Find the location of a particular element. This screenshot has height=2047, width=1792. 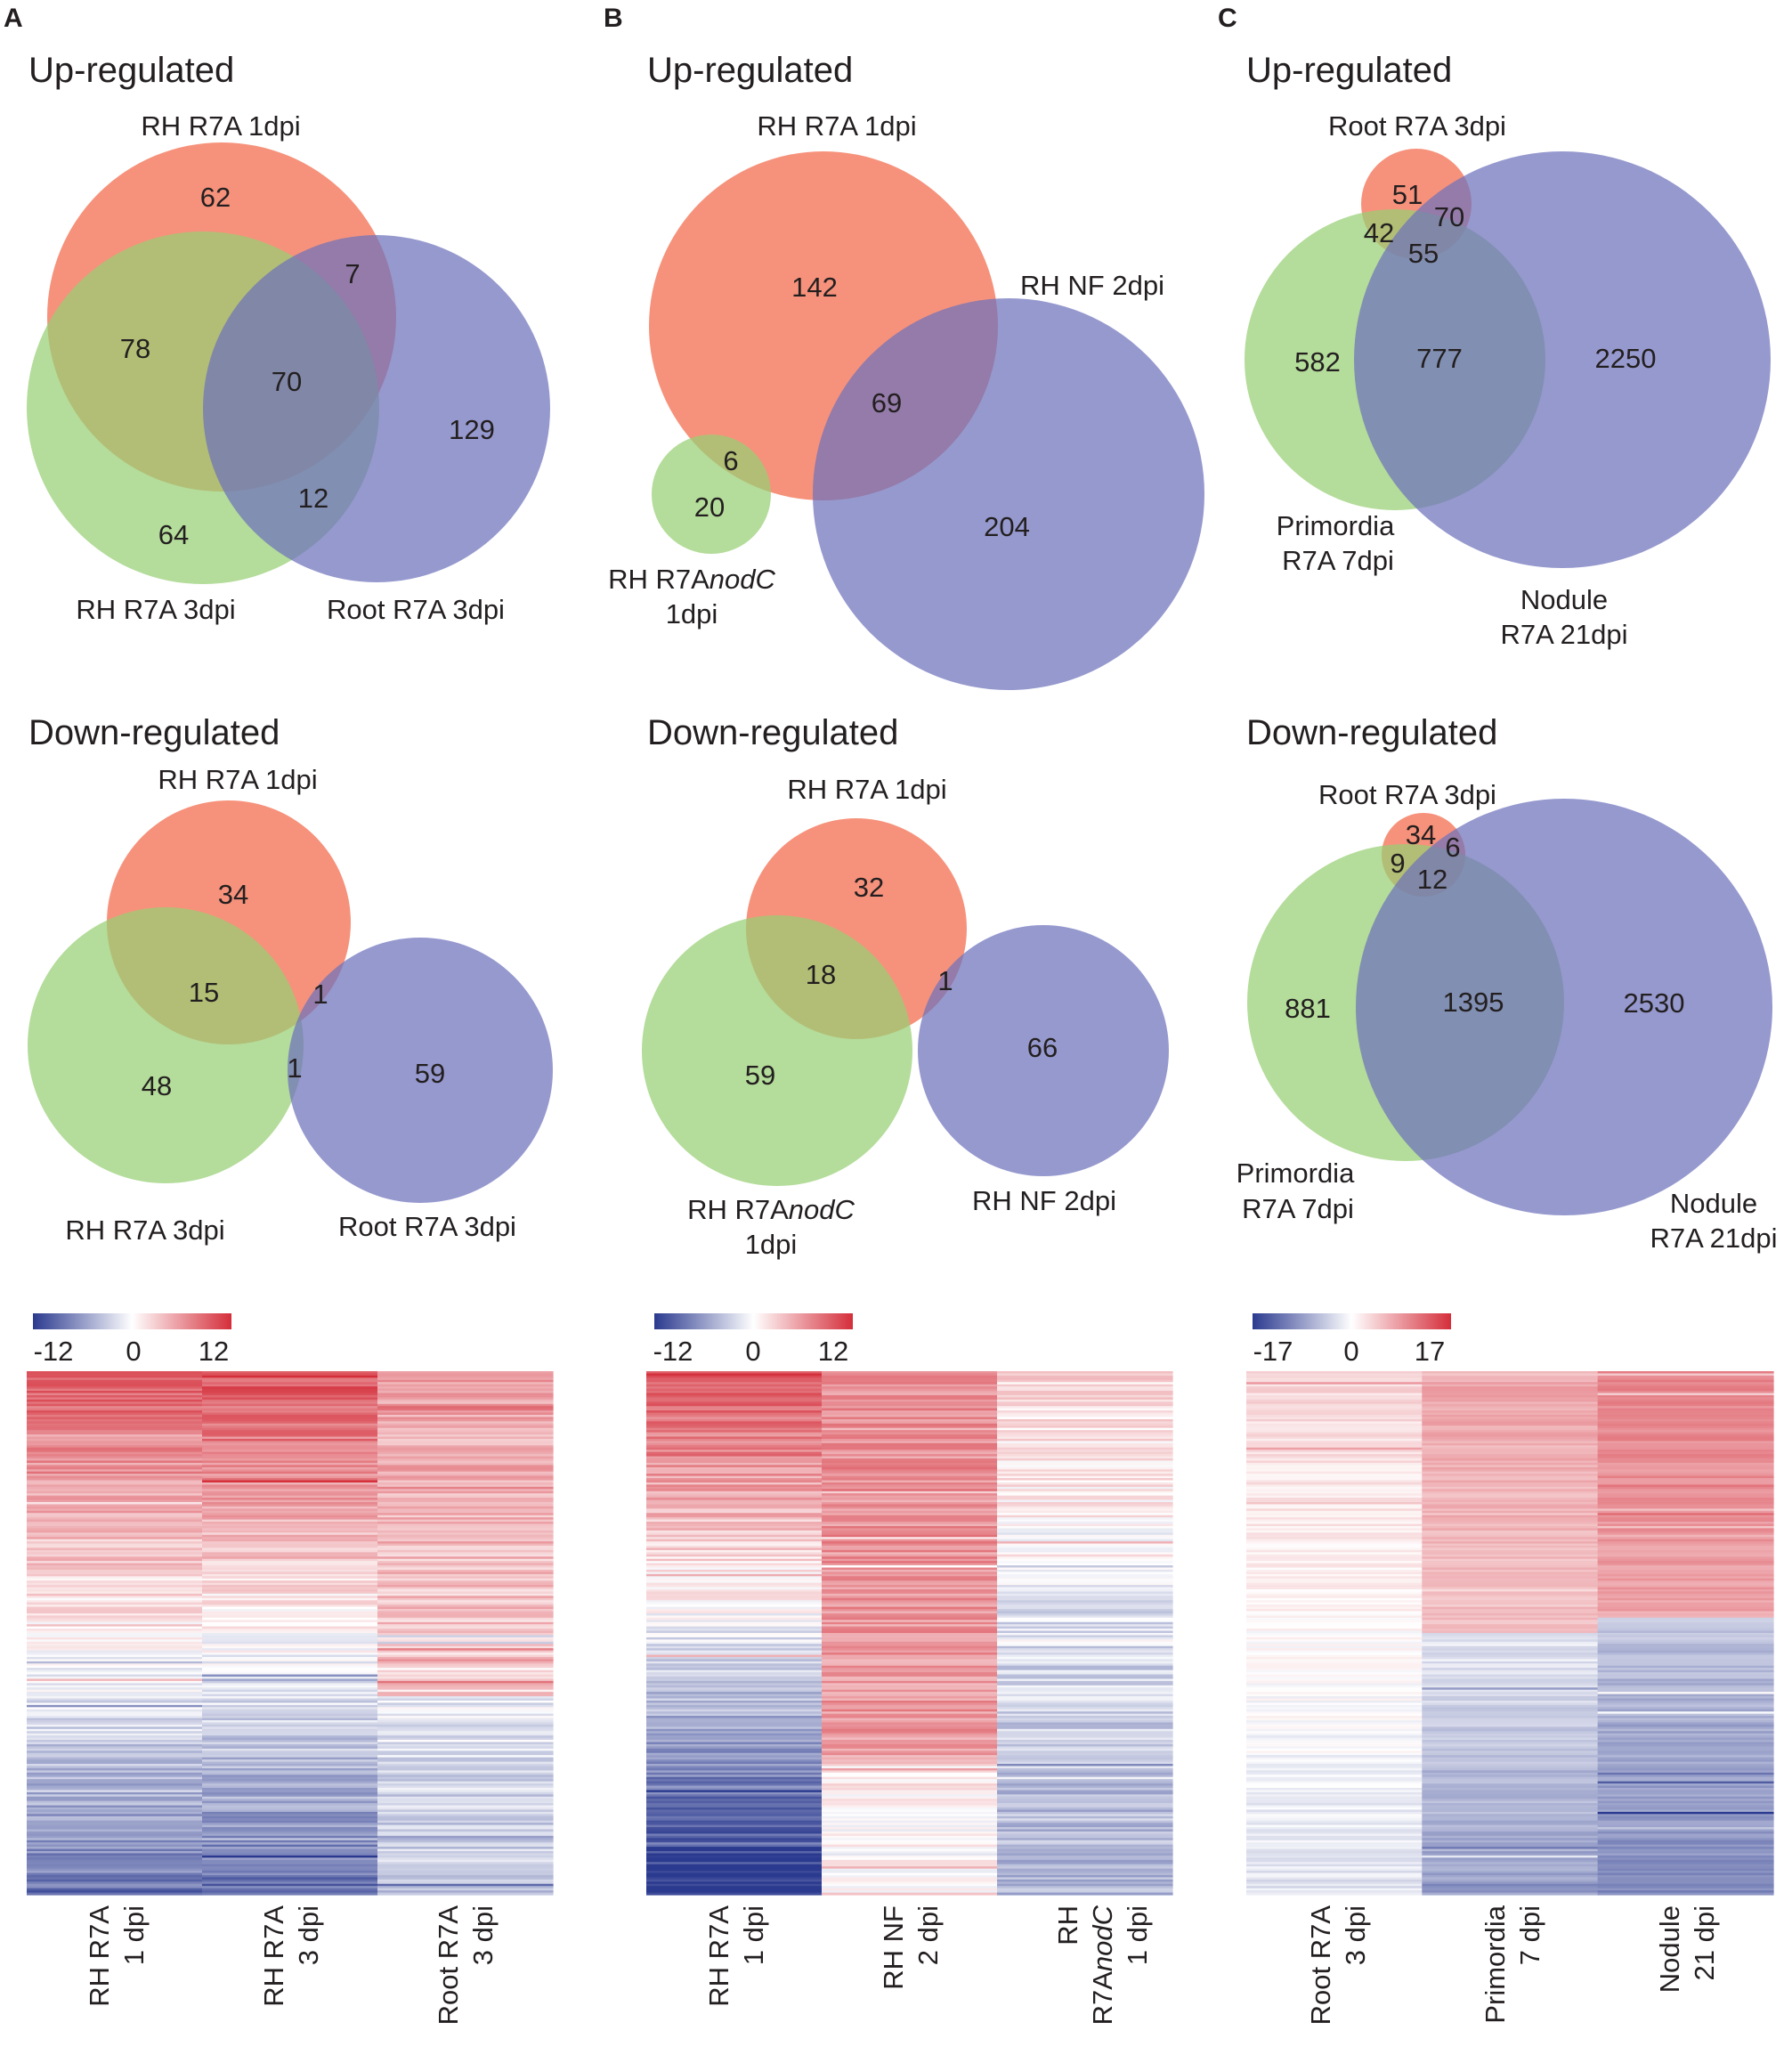

heatmap-b-column-label: RH R7A 1 dpi is located at coordinates (736, 1956).